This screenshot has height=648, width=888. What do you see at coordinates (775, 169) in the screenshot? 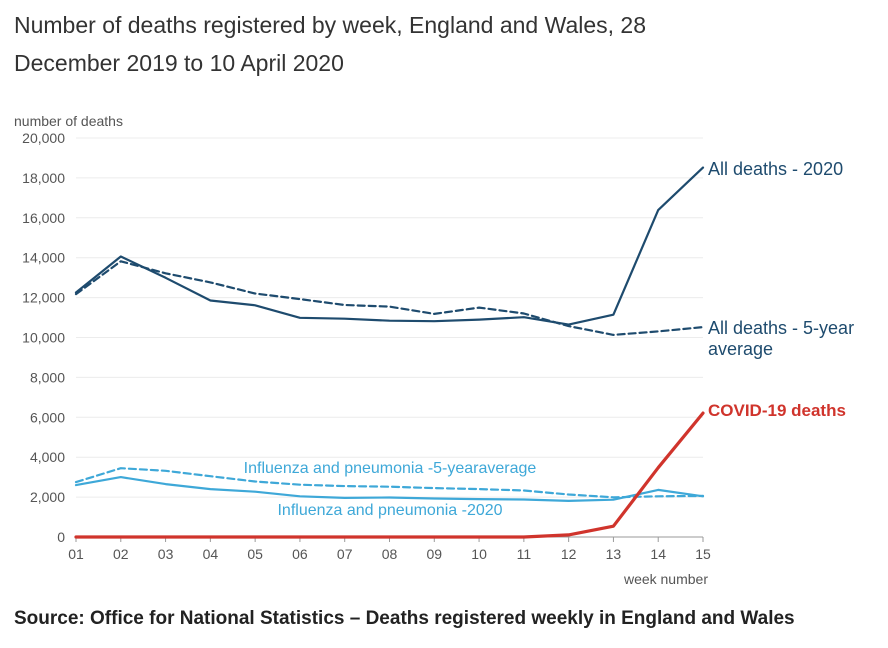
I see `series-label: All deaths - 2020` at bounding box center [775, 169].